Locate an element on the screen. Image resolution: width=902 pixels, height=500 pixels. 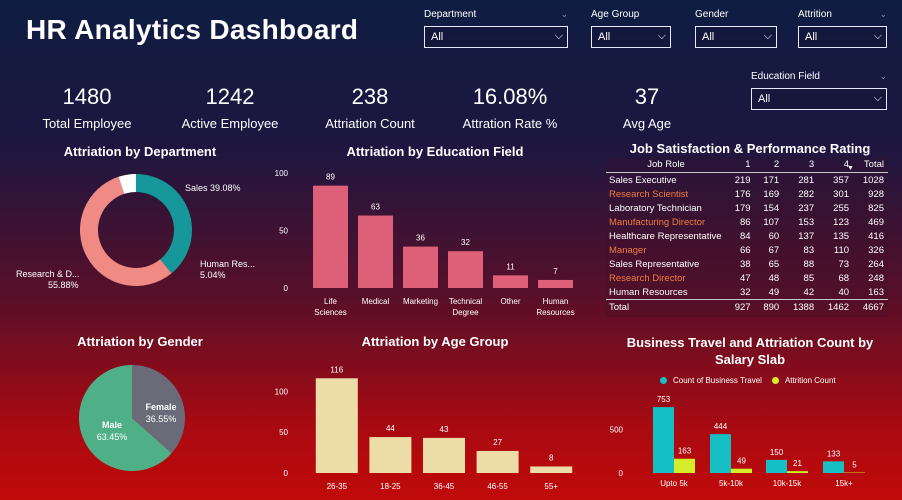
age-group-filter: Age Group All ⌵ is located at coordinates (631, 29).